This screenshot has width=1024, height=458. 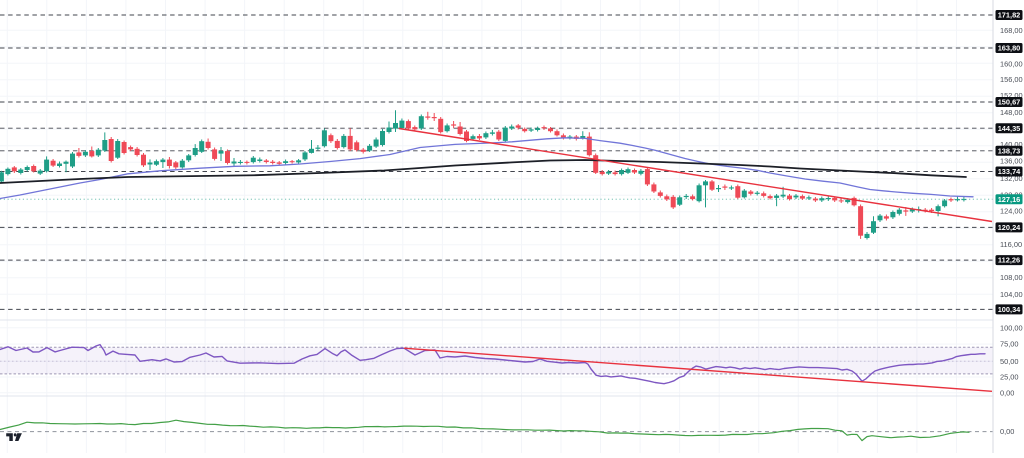 I want to click on svg-text: 150,67, so click(x=1009, y=102).